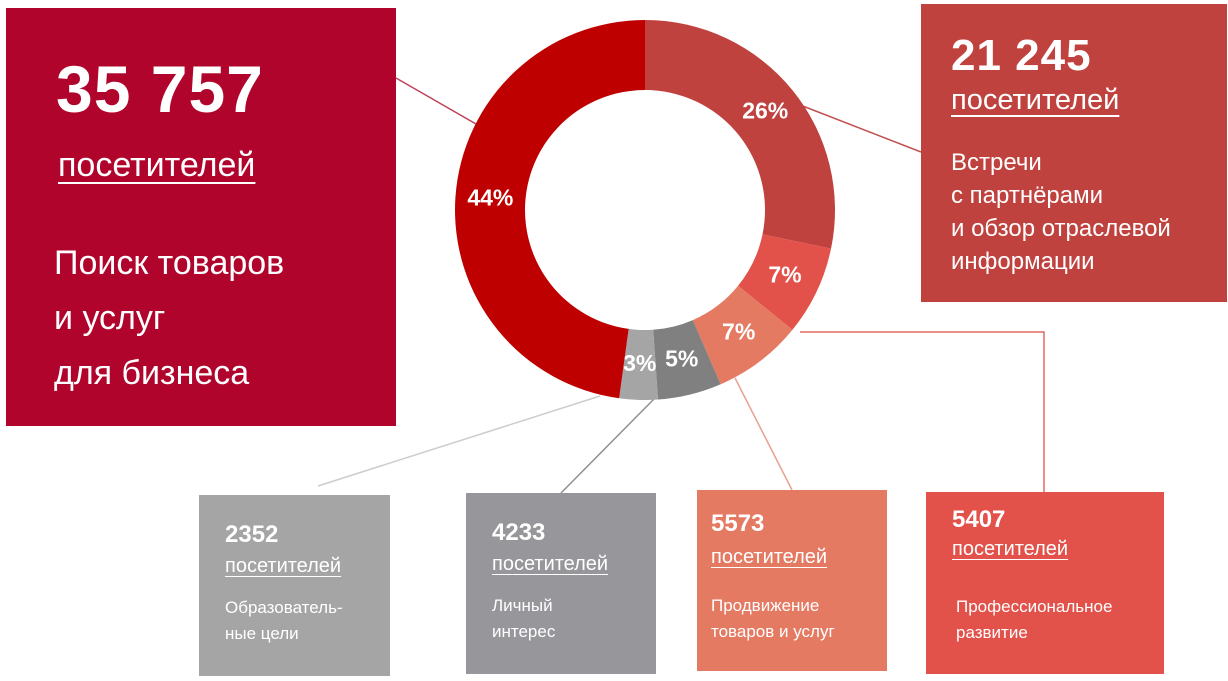 This screenshot has width=1228, height=681. I want to click on callout-education: 2352 посетителей Образователь- ные цели, so click(294, 585).